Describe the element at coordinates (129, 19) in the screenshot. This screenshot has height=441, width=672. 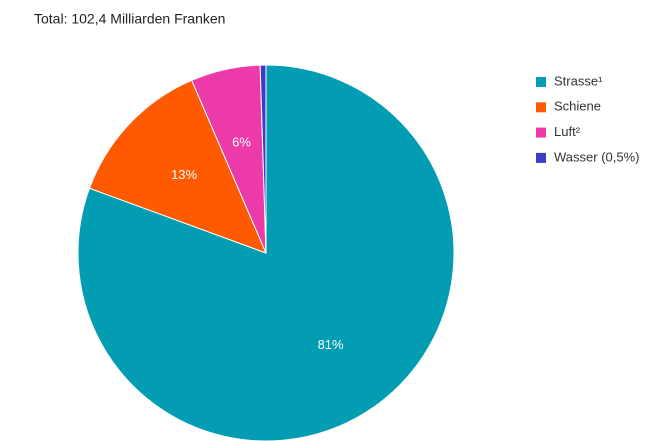
I see `chart-title: Total: 102,4 Milliarden Franken` at that location.